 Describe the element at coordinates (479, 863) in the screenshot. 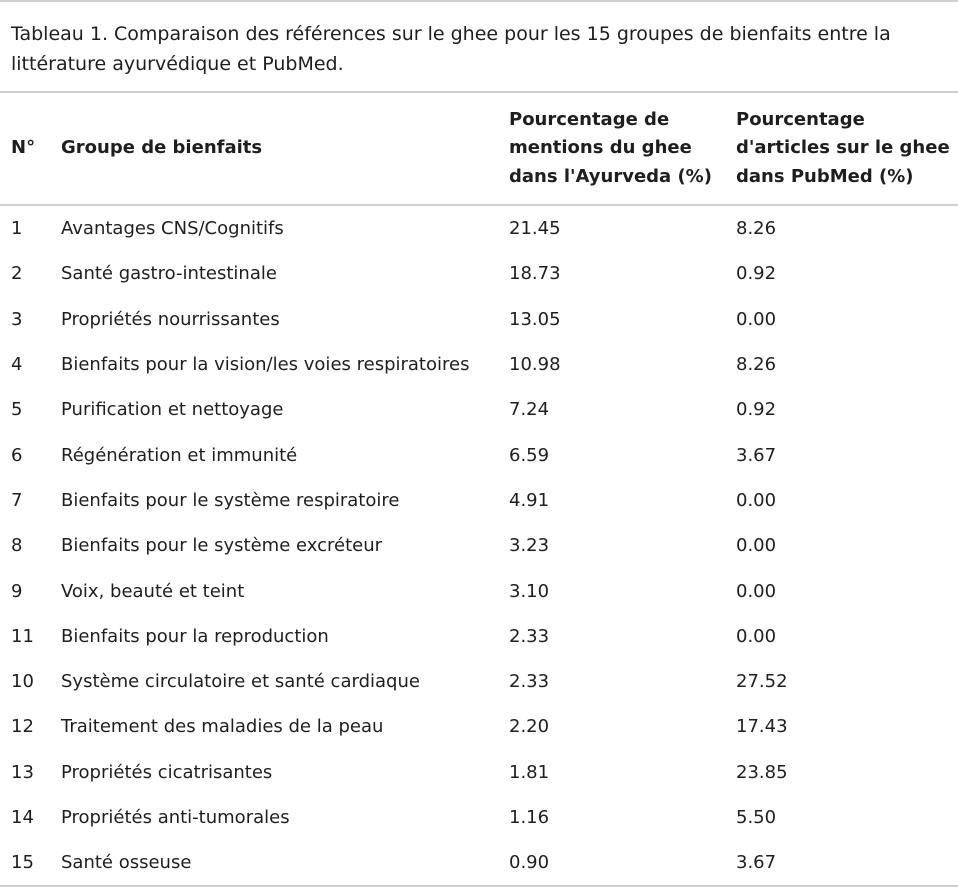

I see `table-row: 15 Santé osseuse 0.90 3.67` at that location.